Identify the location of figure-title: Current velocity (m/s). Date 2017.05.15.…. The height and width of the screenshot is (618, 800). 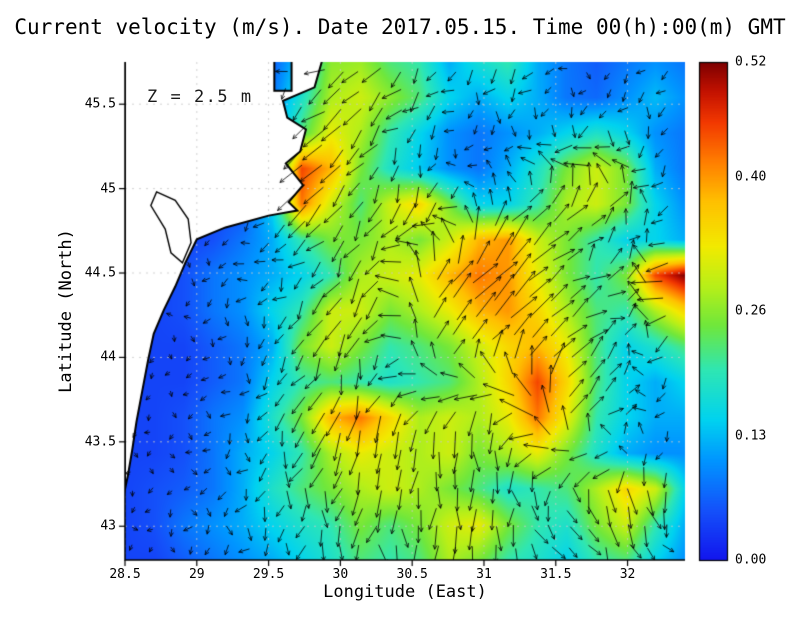
(400, 27).